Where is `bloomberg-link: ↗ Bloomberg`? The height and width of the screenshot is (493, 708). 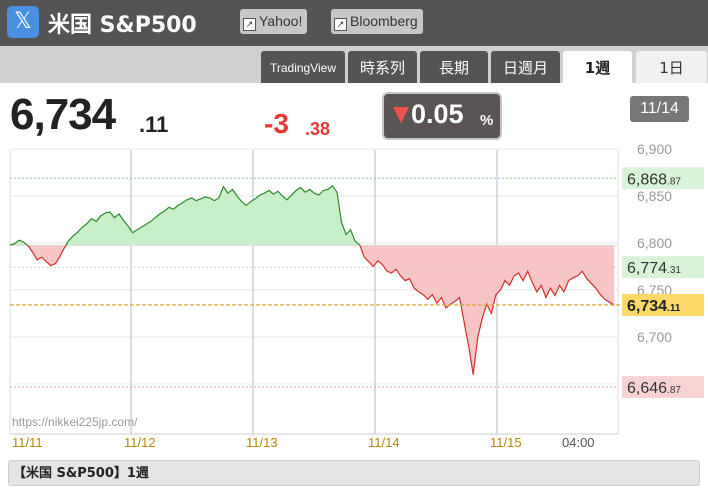 bloomberg-link: ↗ Bloomberg is located at coordinates (377, 21).